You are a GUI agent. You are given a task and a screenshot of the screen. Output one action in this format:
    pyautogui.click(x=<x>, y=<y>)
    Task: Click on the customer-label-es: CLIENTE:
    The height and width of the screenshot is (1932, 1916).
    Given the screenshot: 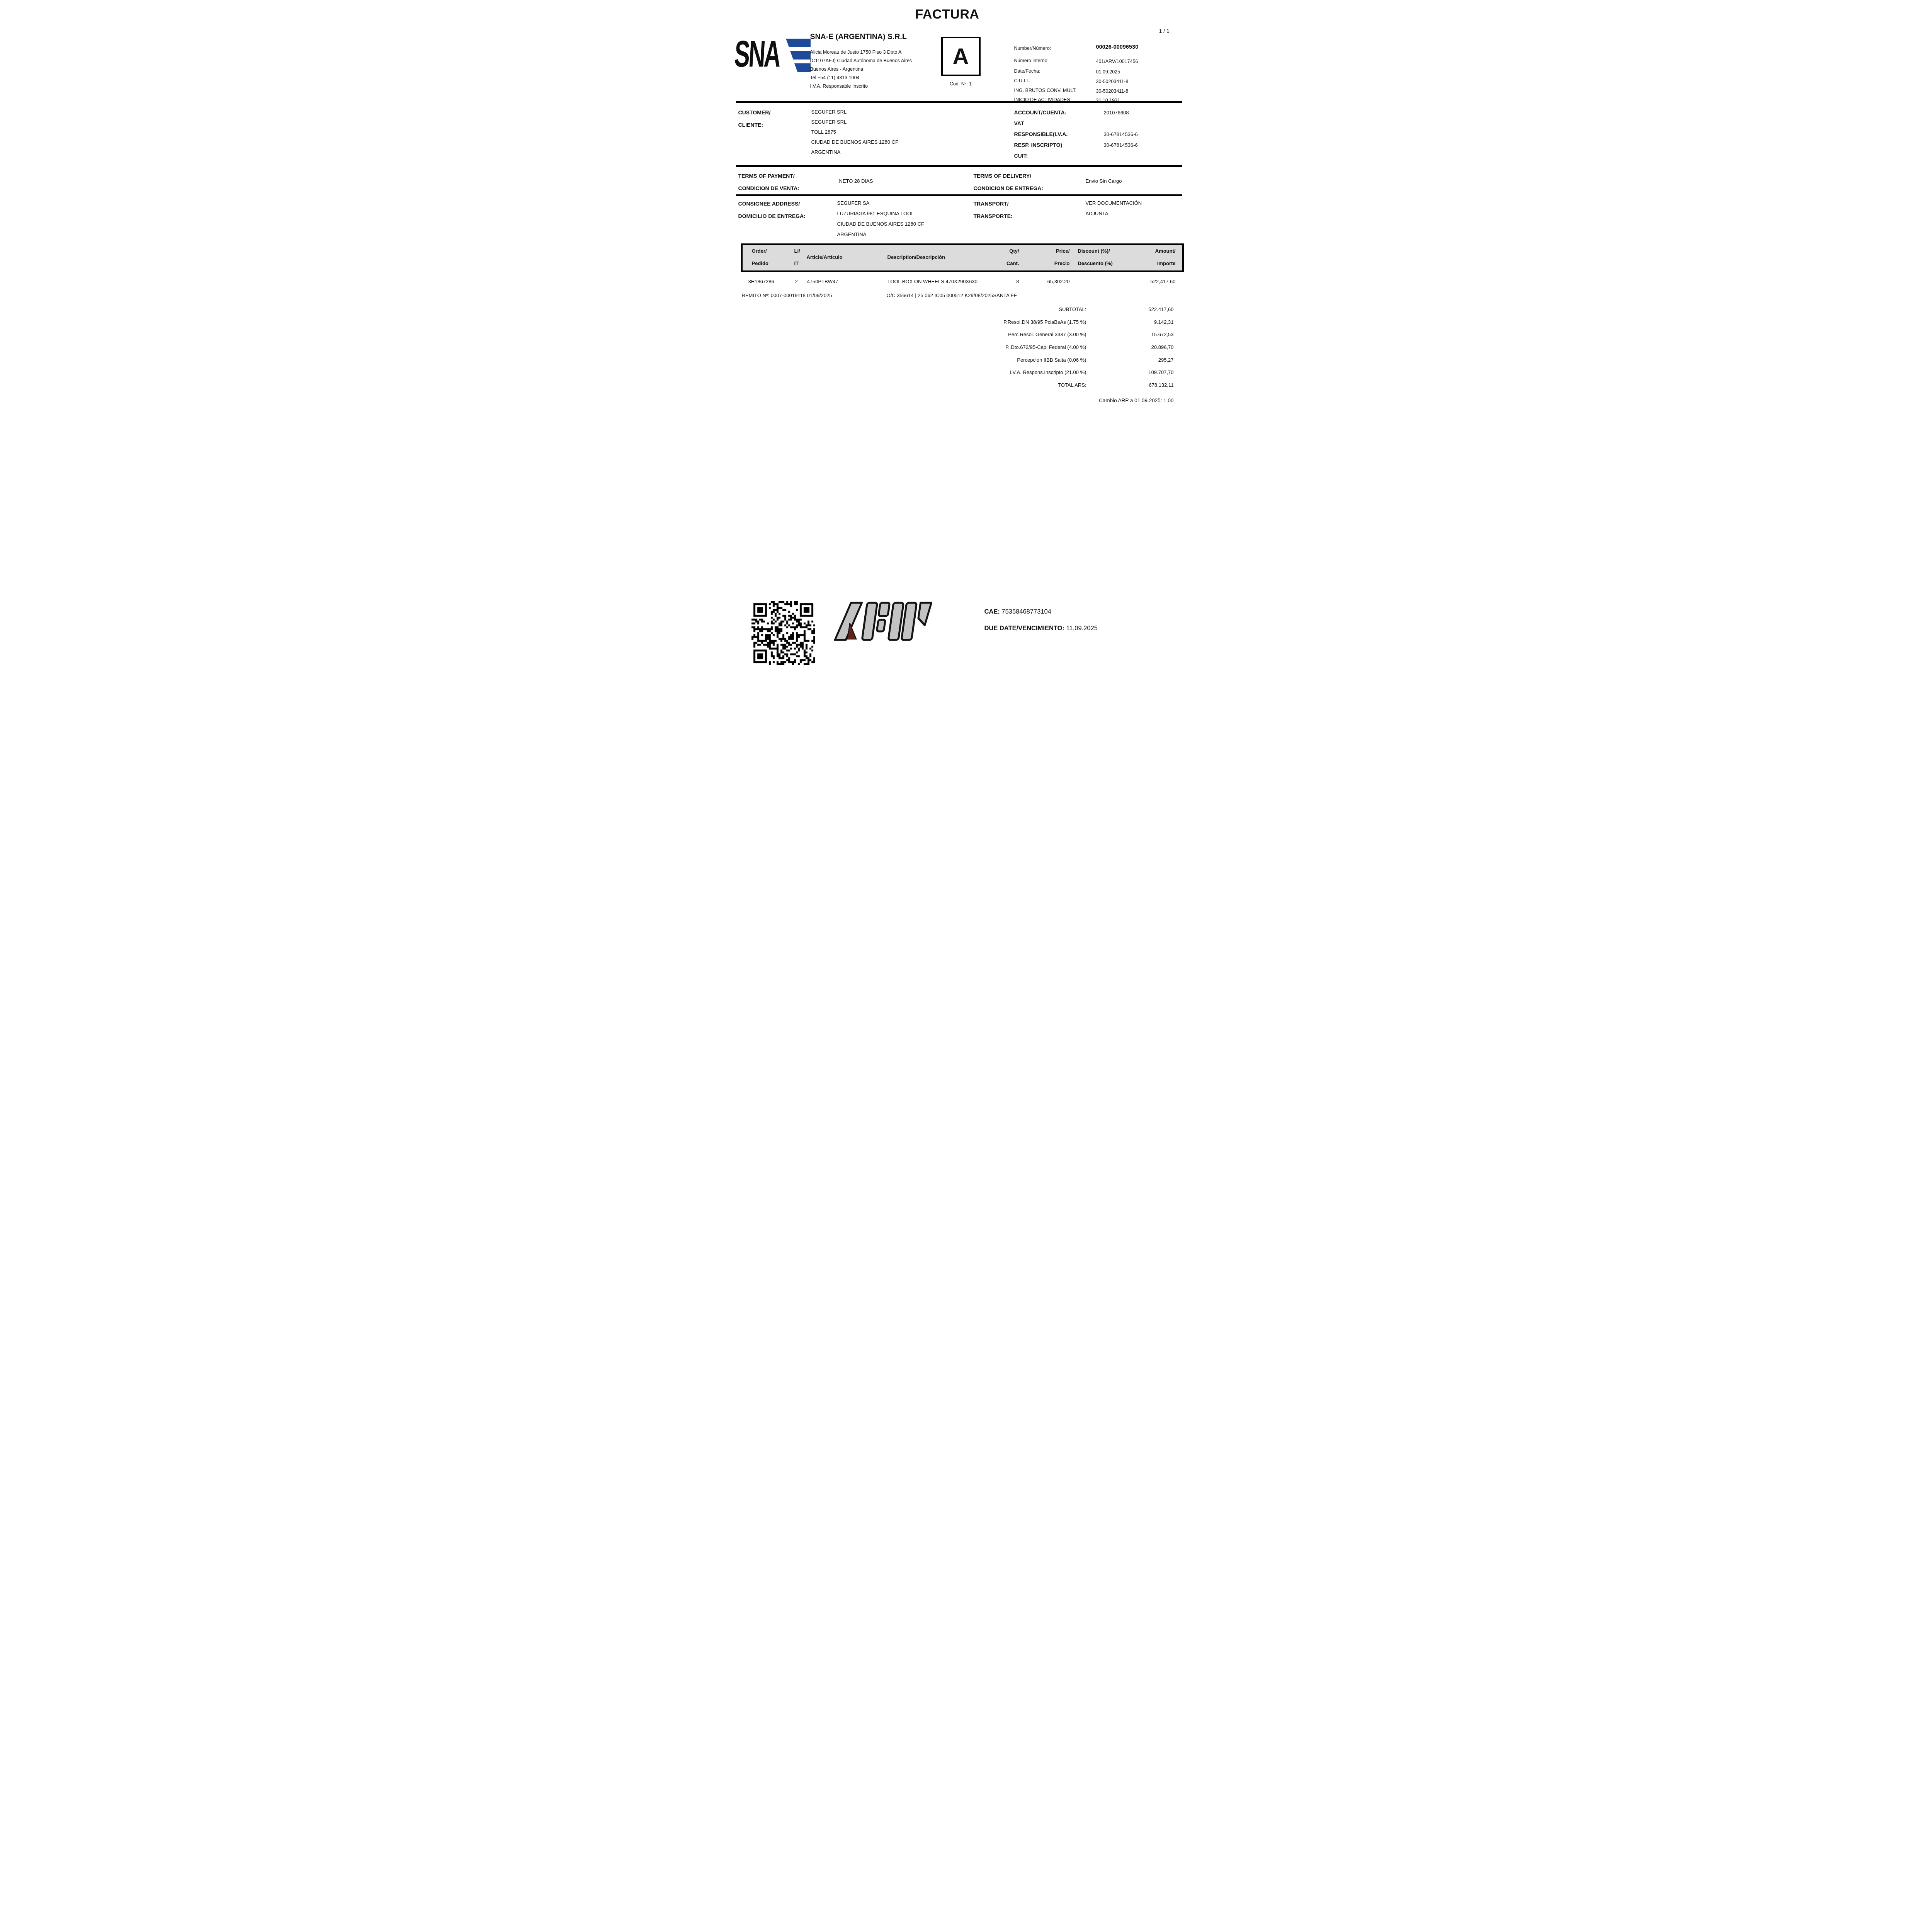 What is the action you would take?
    pyautogui.click(x=750, y=125)
    